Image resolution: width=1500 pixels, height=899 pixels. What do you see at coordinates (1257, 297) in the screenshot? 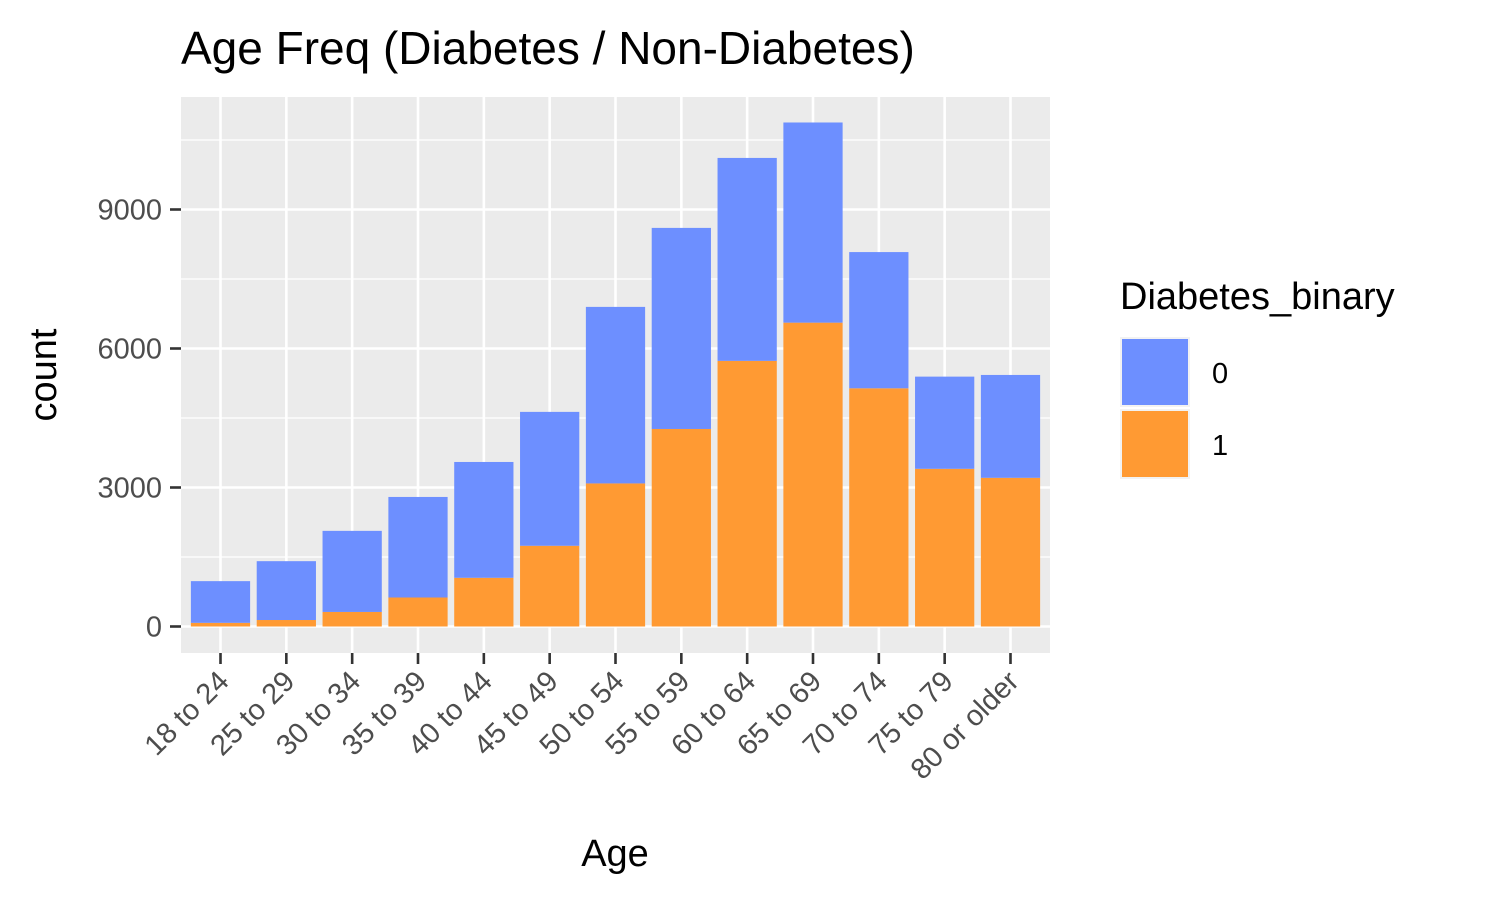
I see `legend-title: Diabetes_binary` at bounding box center [1257, 297].